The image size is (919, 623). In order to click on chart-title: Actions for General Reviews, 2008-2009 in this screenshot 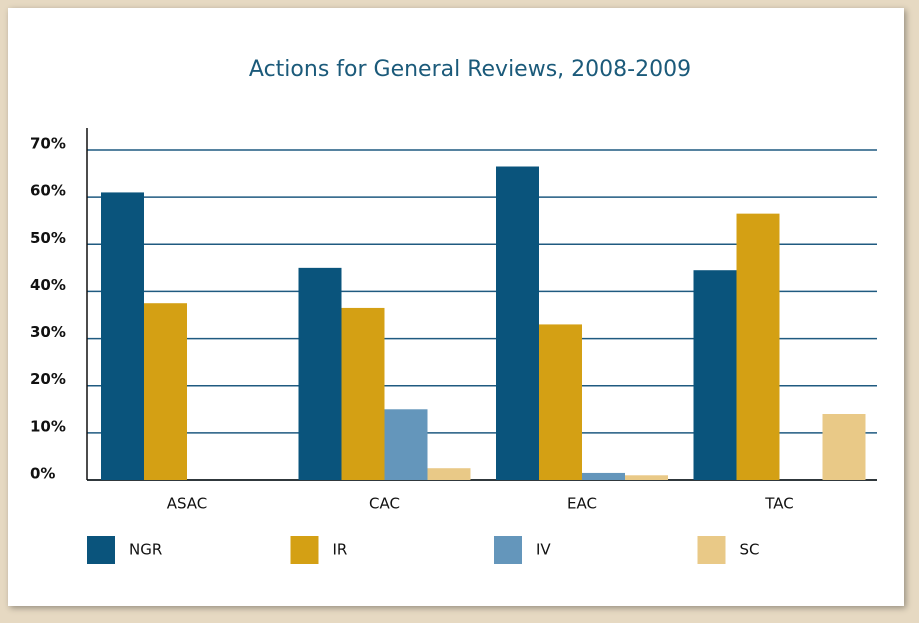, I will do `click(470, 69)`.